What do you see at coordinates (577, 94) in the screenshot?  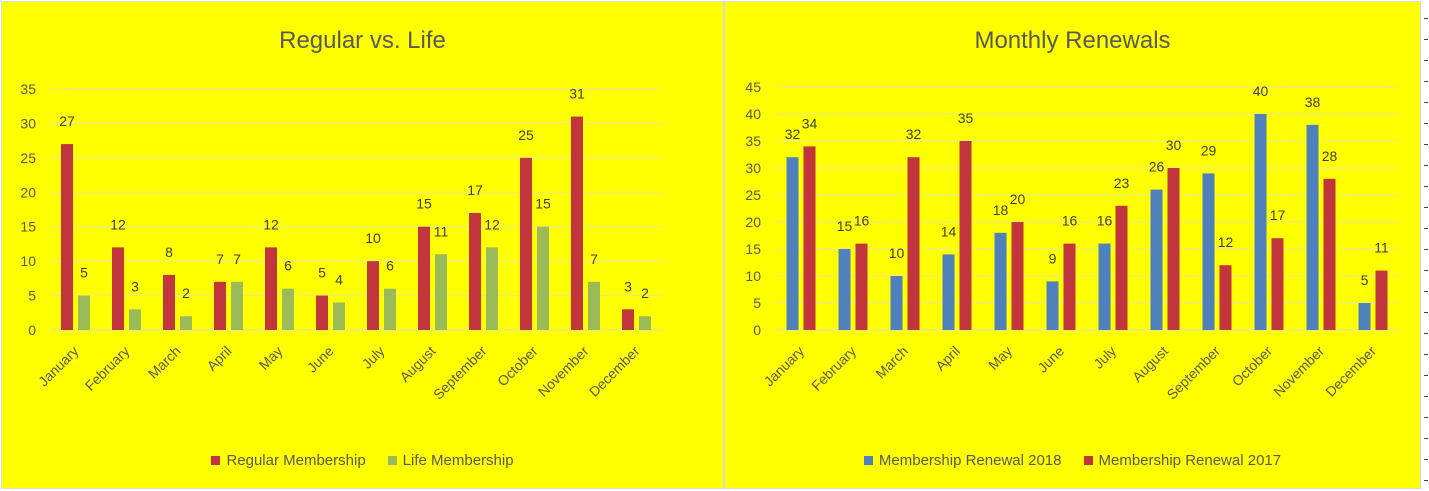 I see `data-label: 31` at bounding box center [577, 94].